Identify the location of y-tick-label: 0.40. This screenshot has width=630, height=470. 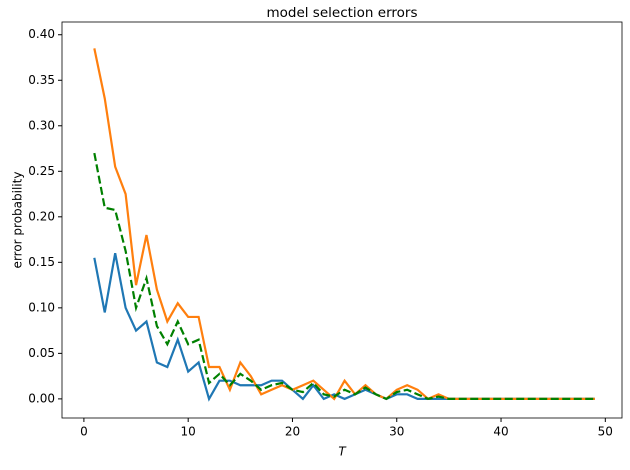
(41, 34).